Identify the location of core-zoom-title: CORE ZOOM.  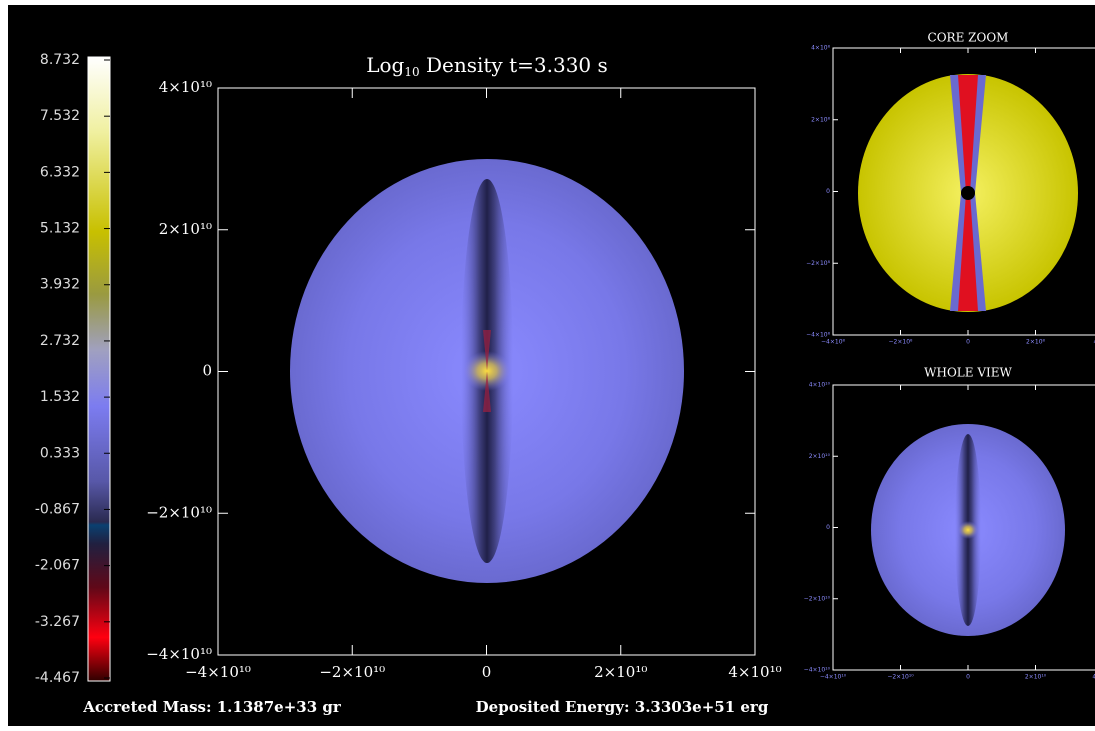
(968, 38).